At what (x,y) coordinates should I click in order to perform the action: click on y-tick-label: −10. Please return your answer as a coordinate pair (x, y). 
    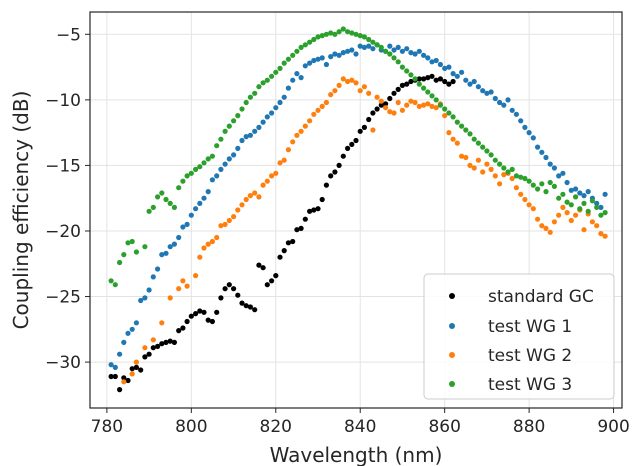
    Looking at the image, I should click on (63, 101).